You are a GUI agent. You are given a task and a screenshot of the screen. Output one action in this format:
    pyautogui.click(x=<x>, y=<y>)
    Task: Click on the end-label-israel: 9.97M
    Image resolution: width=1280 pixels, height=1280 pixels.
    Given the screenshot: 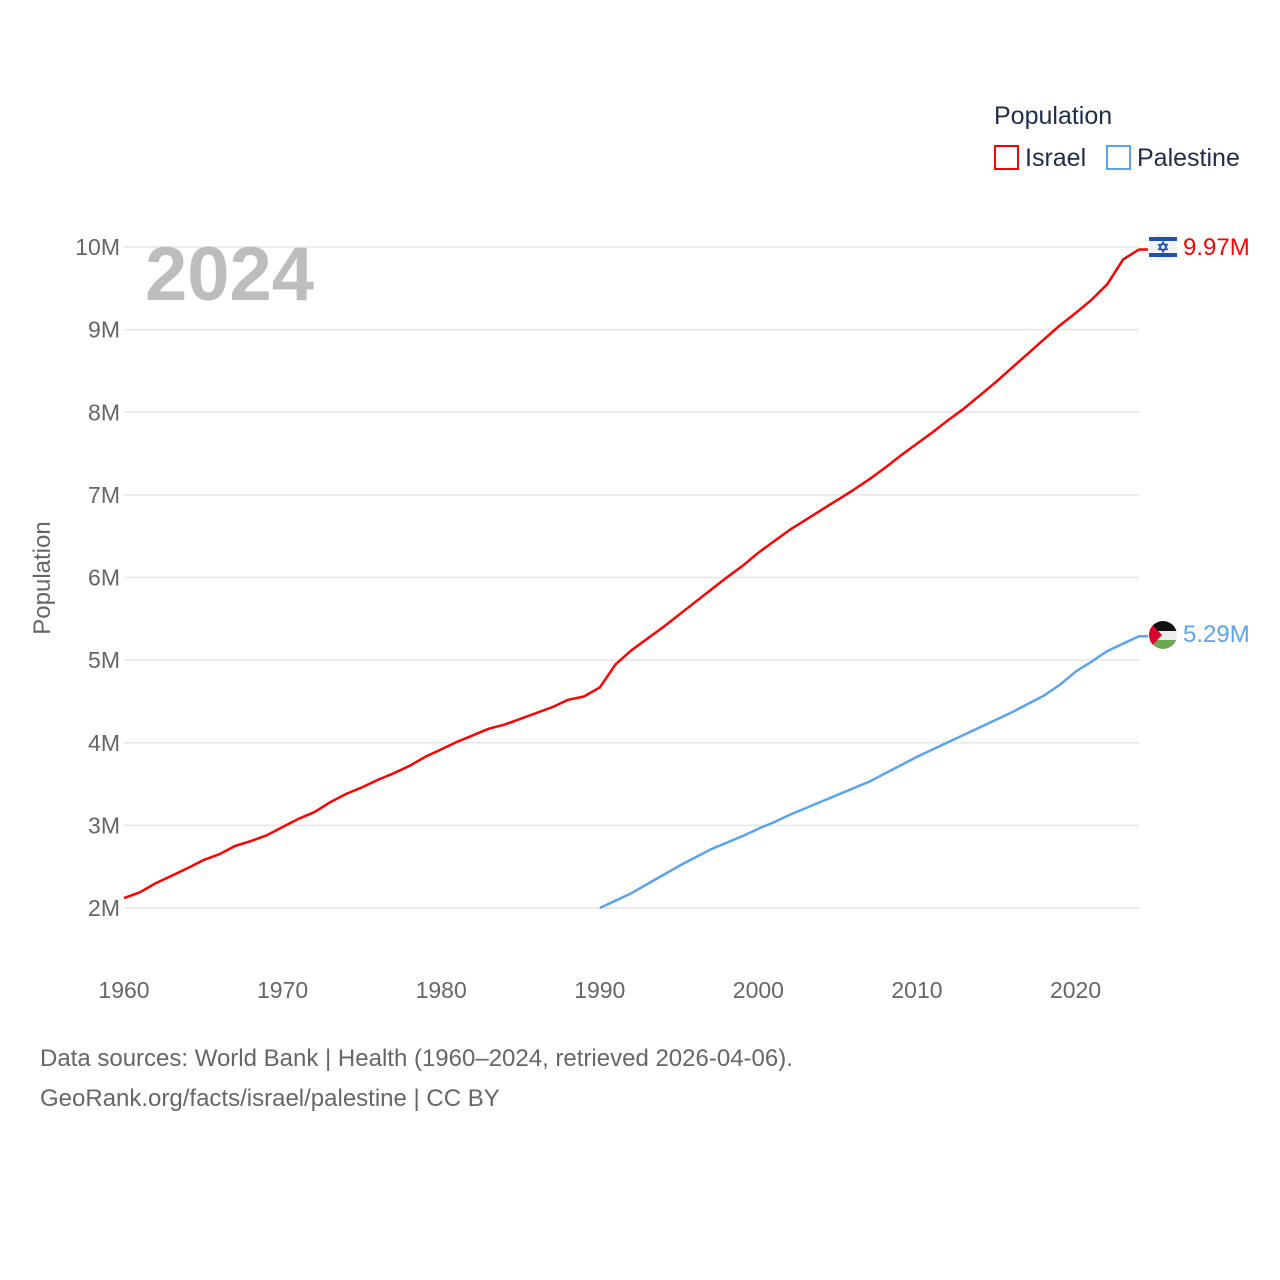 What is the action you would take?
    pyautogui.click(x=1216, y=247)
    